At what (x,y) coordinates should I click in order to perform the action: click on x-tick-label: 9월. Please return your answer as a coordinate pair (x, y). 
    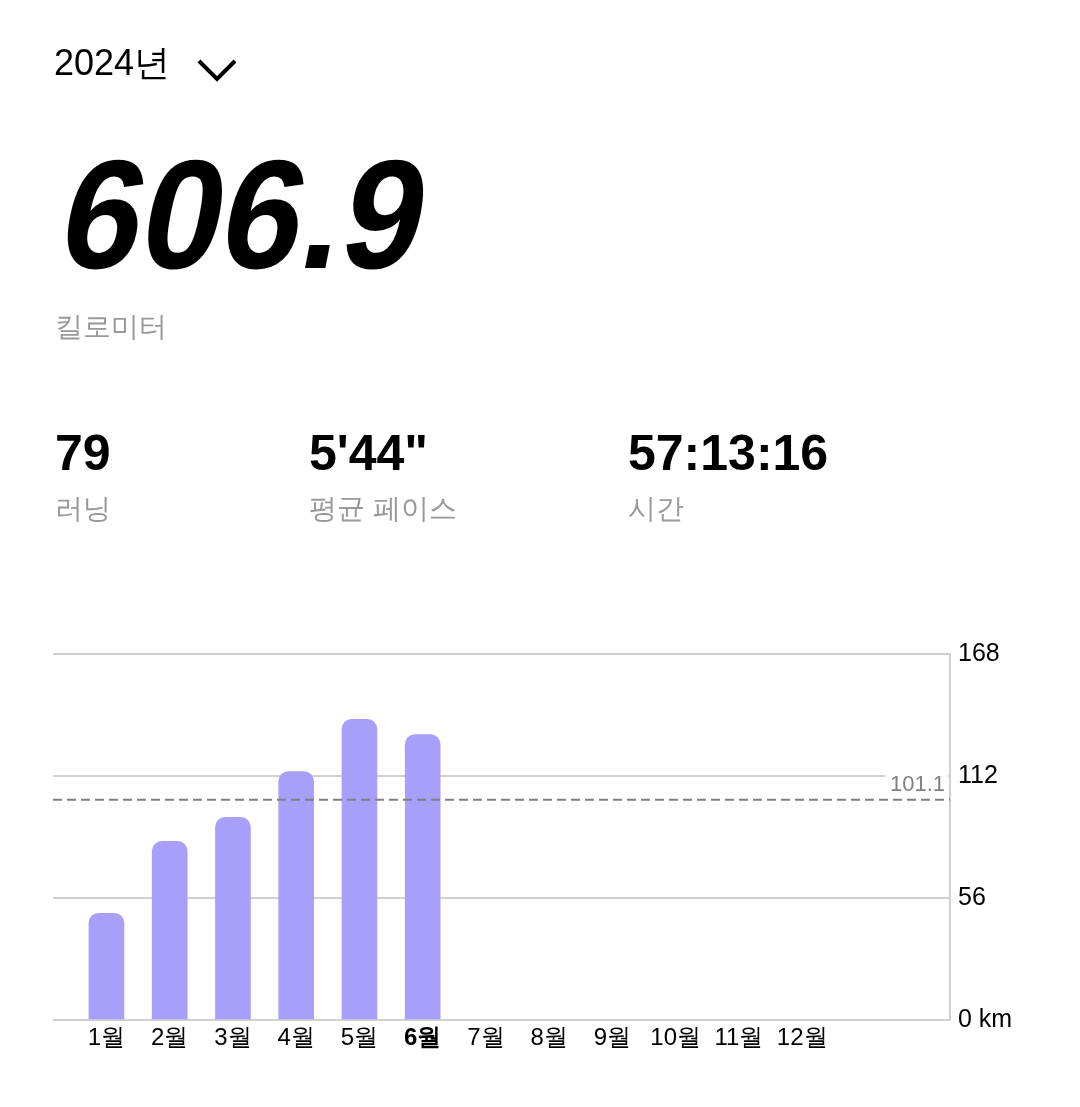
    Looking at the image, I should click on (612, 1037).